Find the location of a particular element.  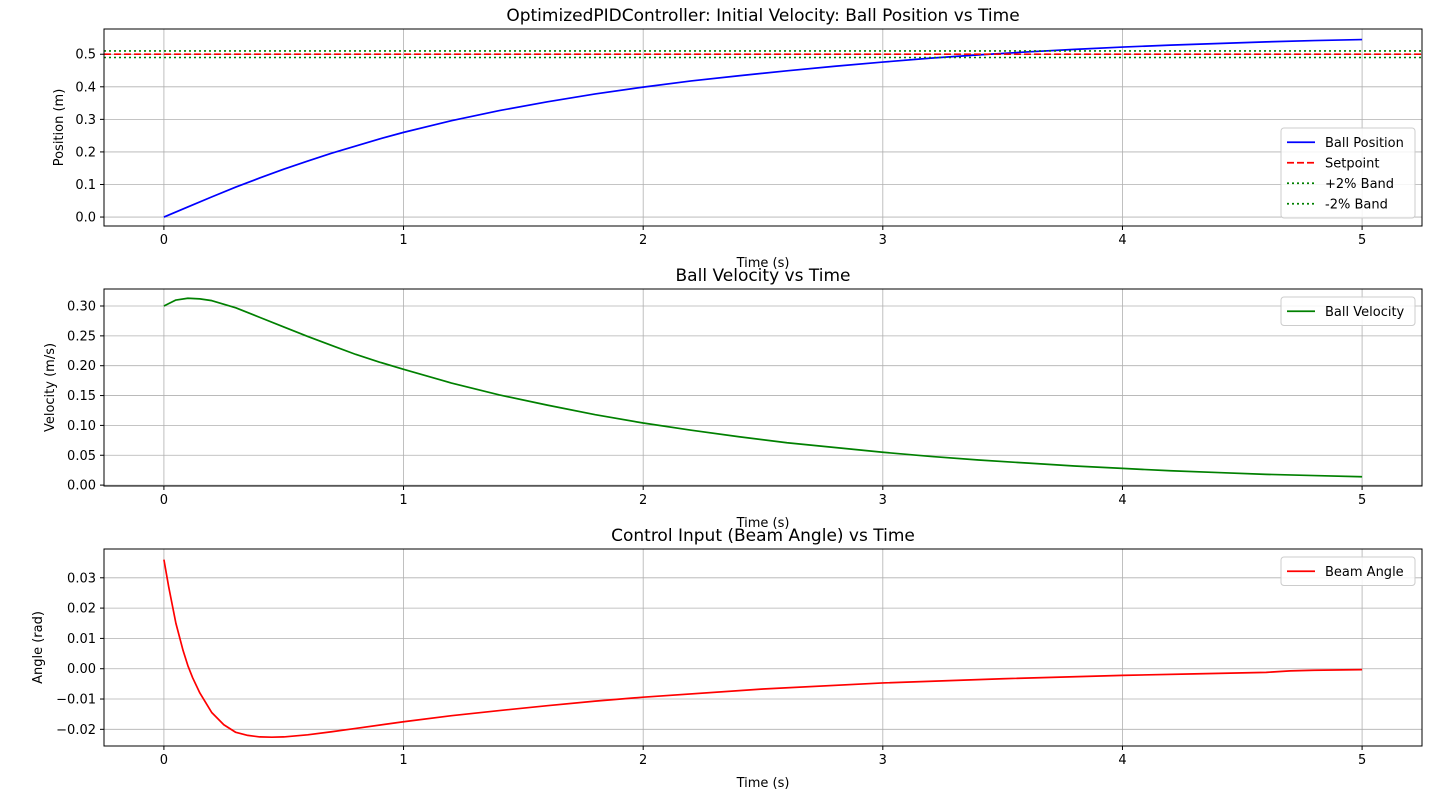

legend: Ball Velocity is located at coordinates (1348, 311).